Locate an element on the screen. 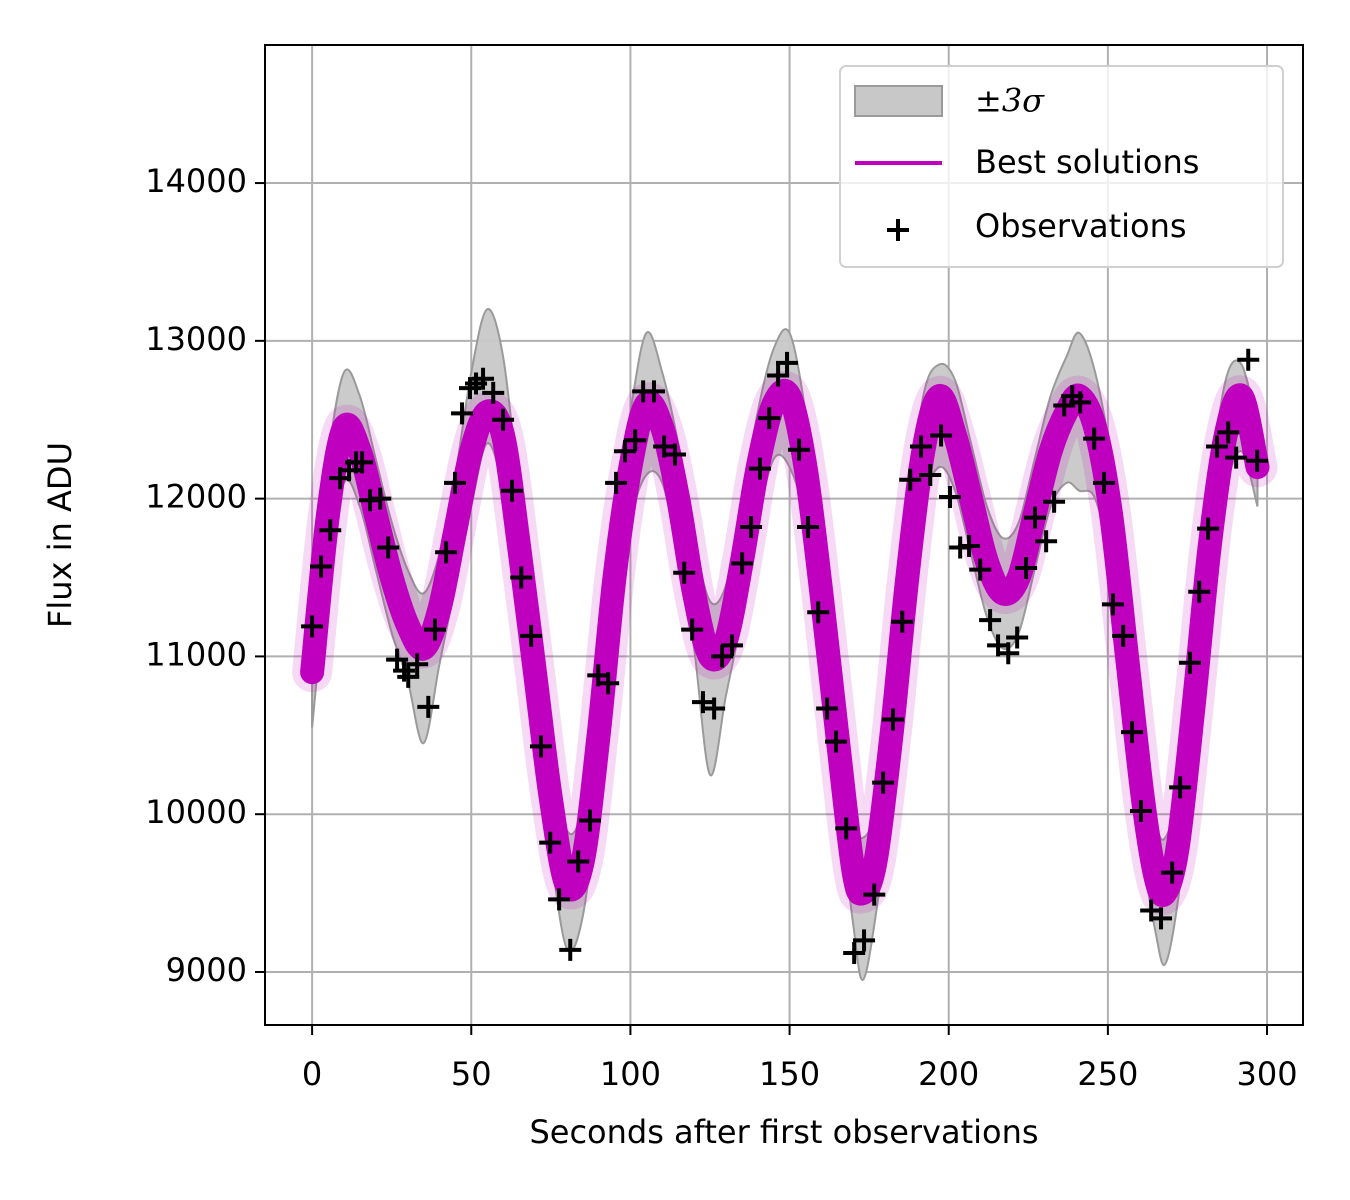  legend-label: Best solutions is located at coordinates (1087, 162).